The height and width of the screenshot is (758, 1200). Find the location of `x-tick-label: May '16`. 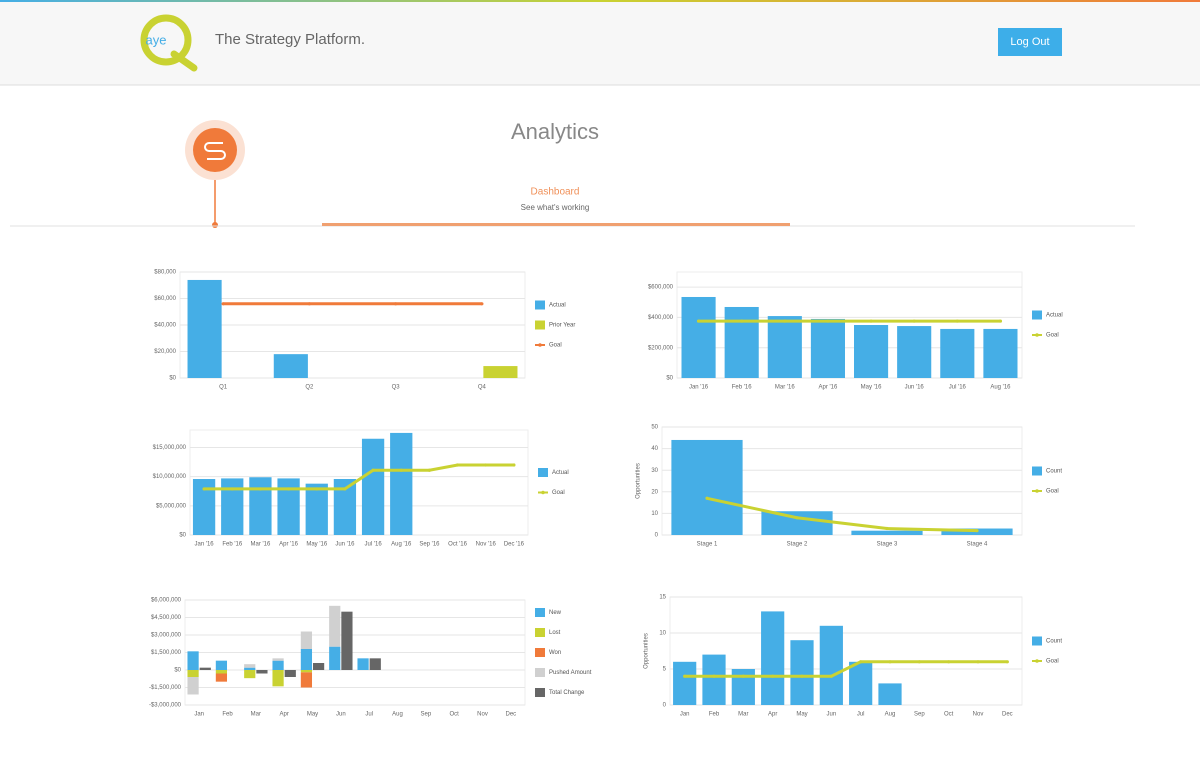

x-tick-label: May '16 is located at coordinates (871, 388).